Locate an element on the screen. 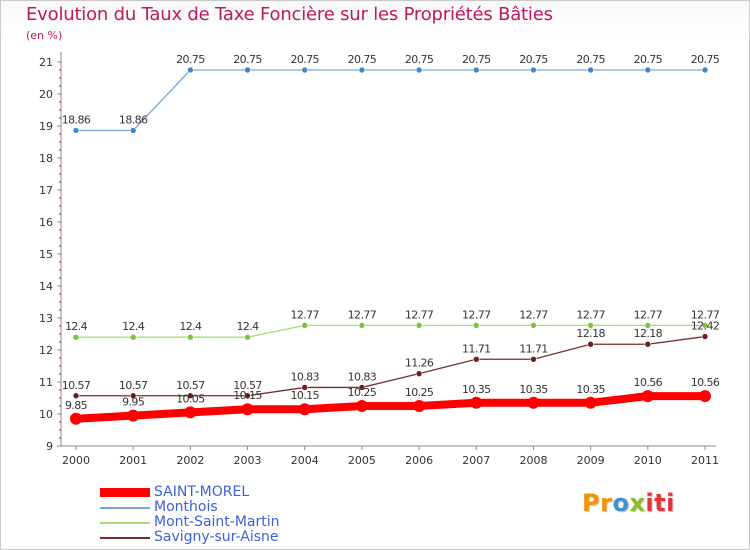 This screenshot has width=750, height=550. legend-label: SAINT-MOREL is located at coordinates (202, 492).